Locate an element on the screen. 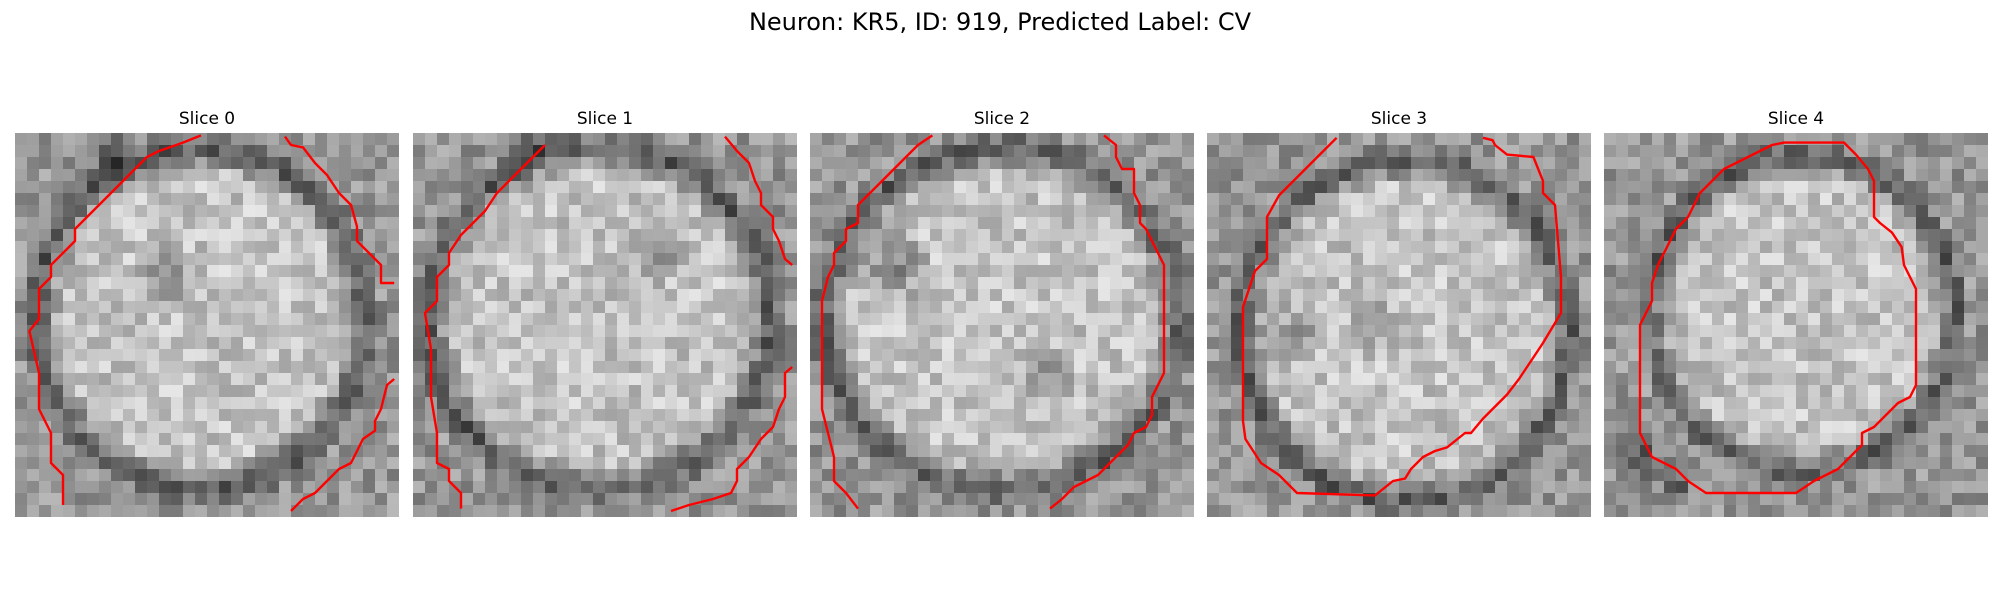 The image size is (2000, 600). slice-2-title: Slice 2 is located at coordinates (1002, 119).